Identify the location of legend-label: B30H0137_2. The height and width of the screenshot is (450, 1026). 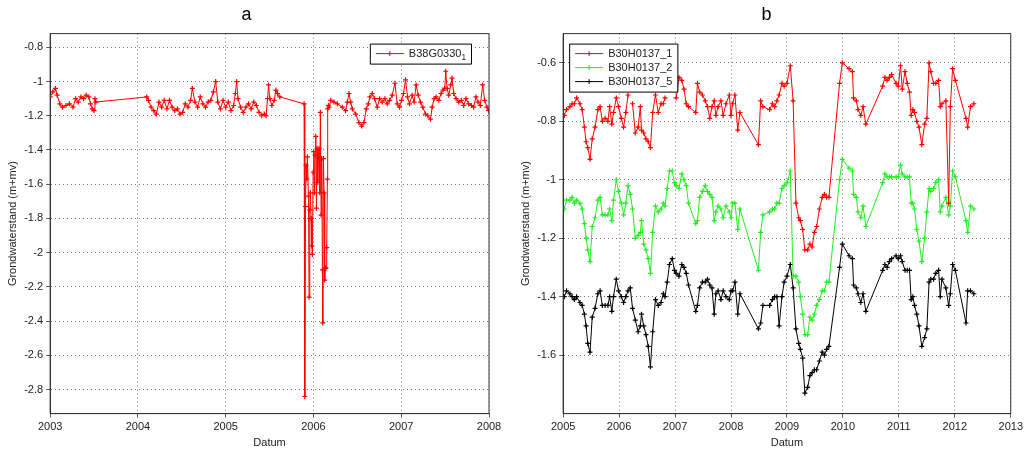
(640, 66).